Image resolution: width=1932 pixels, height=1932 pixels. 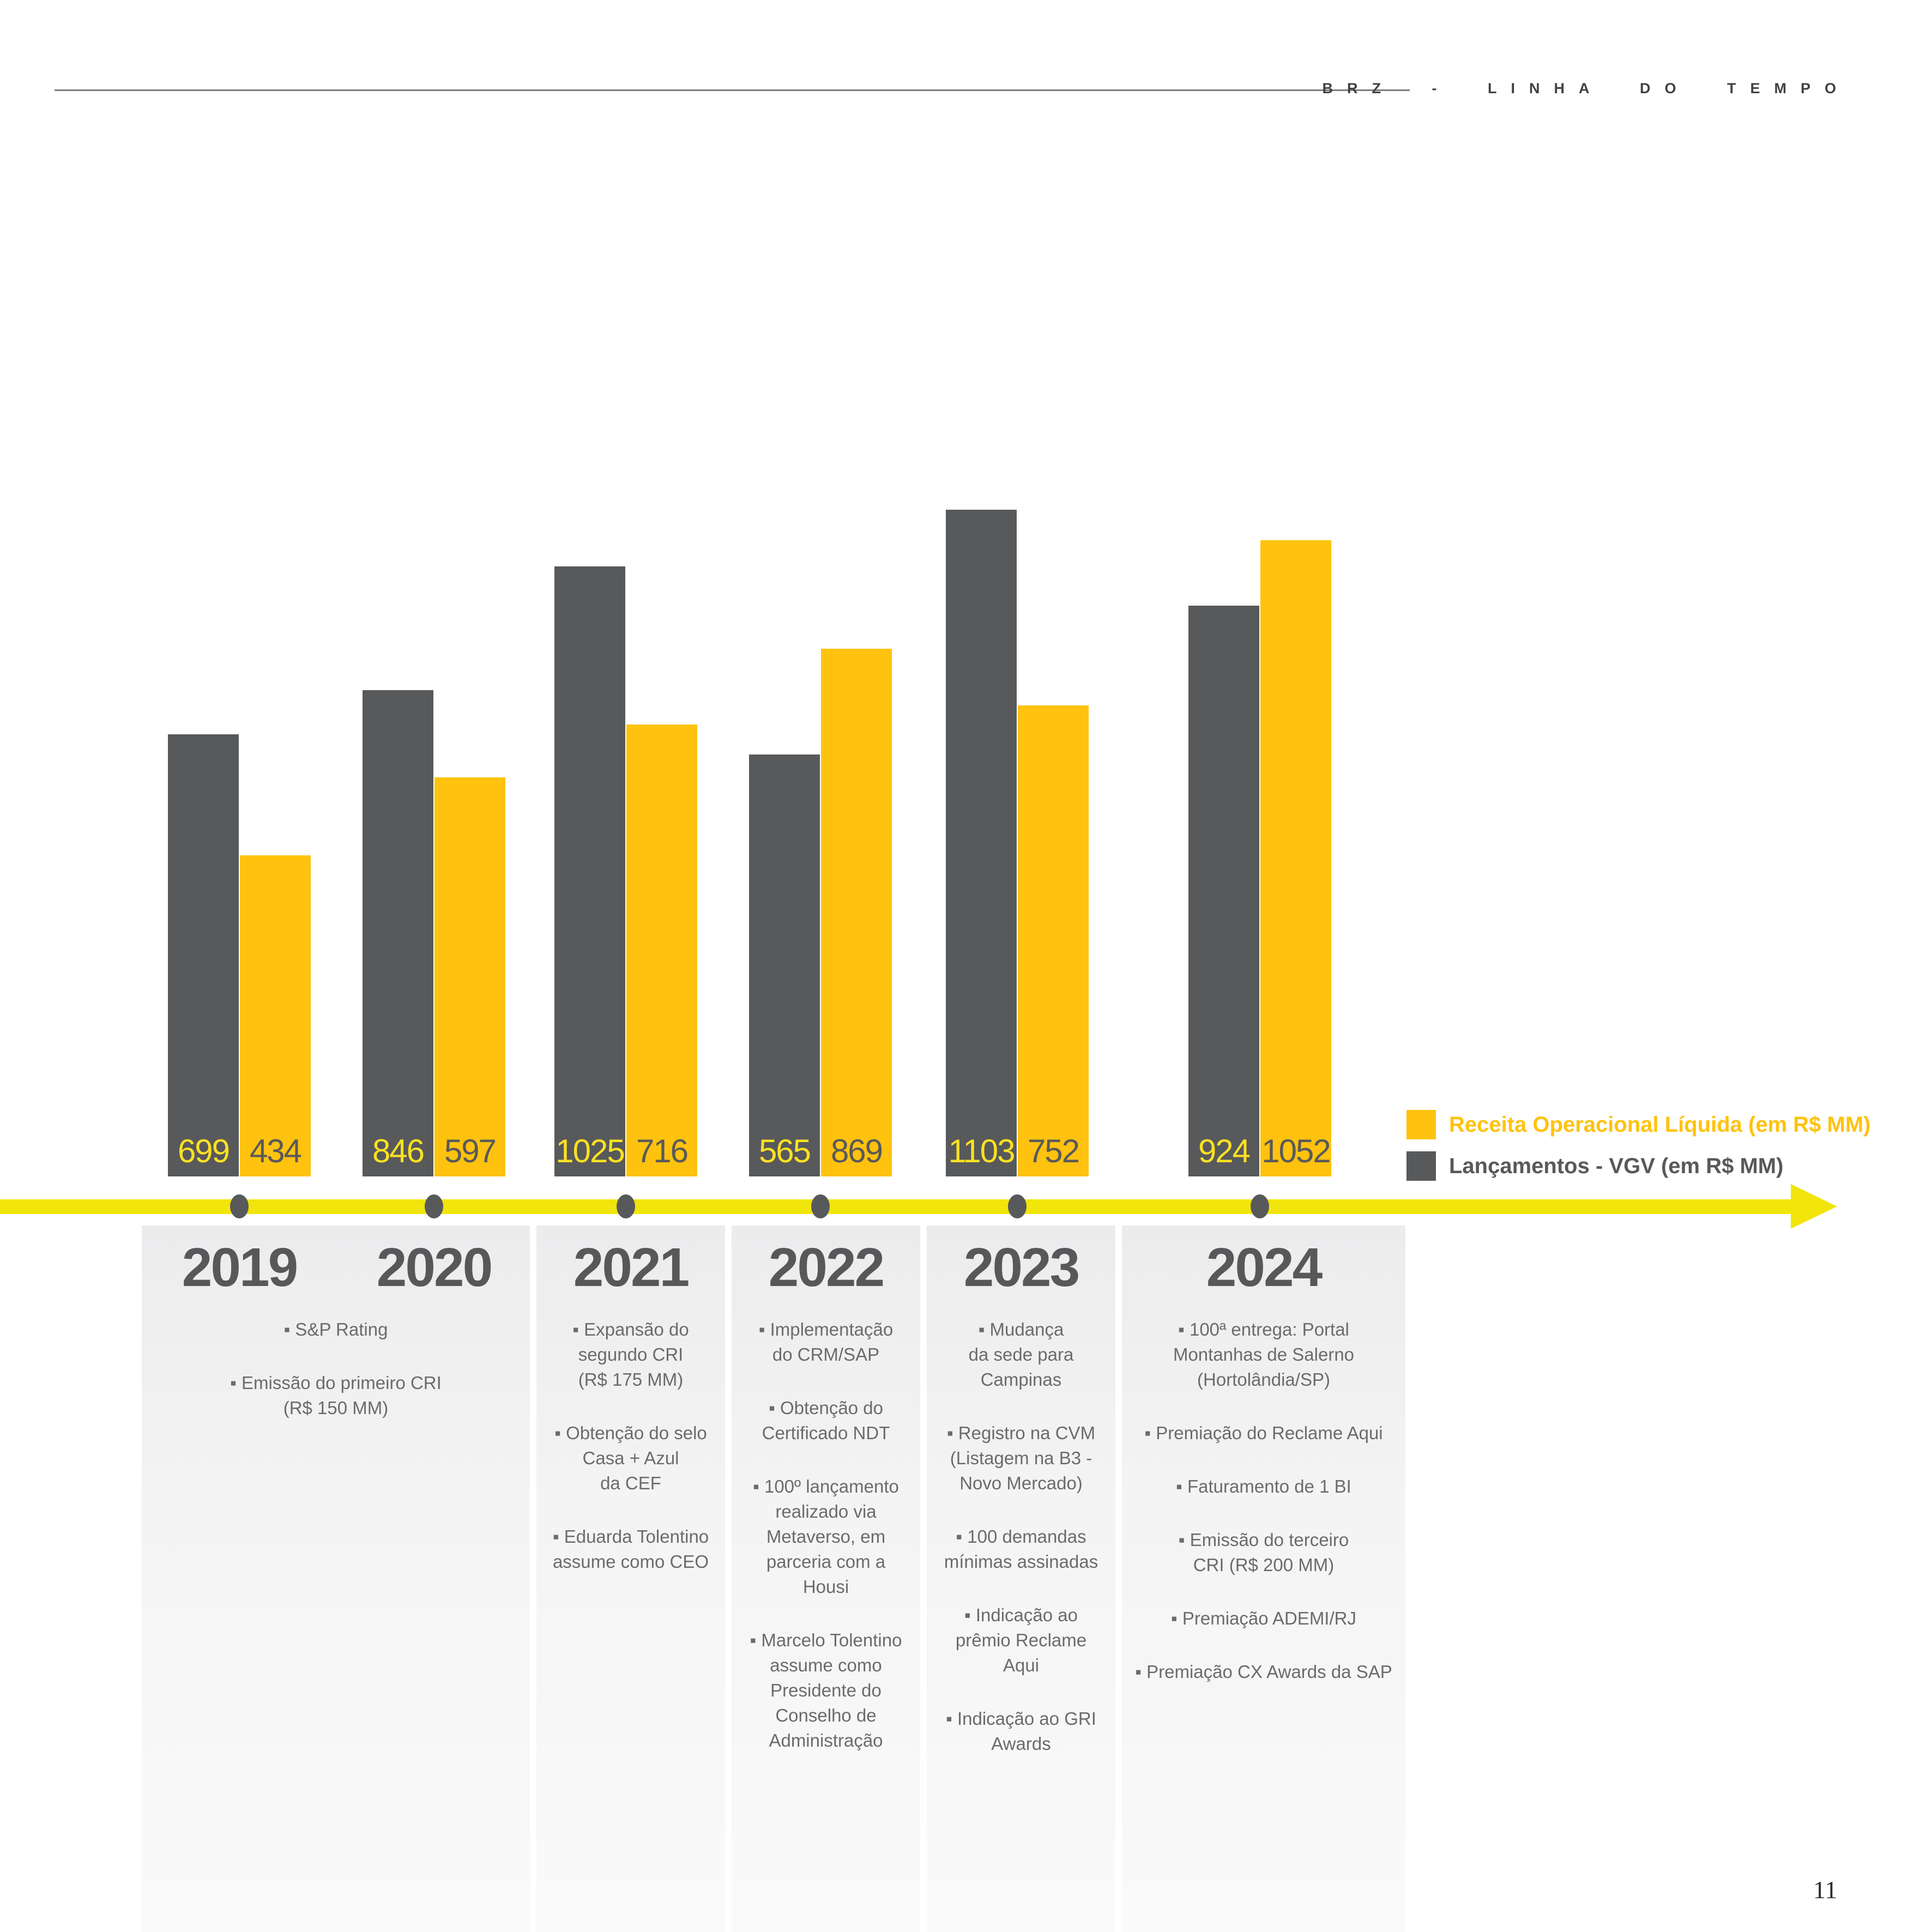 I want to click on vgv-bar-2020: 846, so click(x=398, y=933).